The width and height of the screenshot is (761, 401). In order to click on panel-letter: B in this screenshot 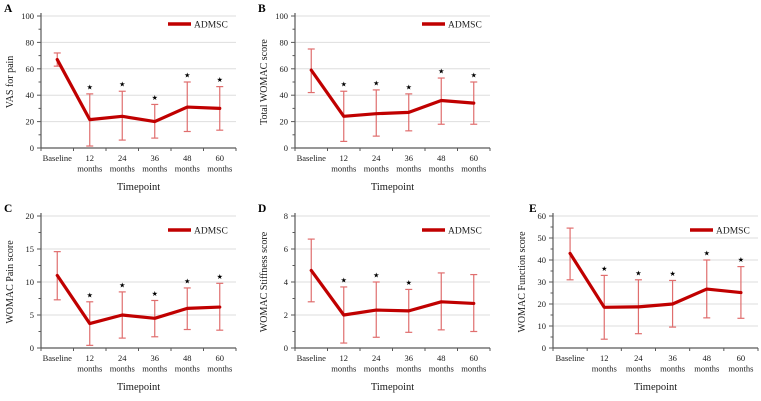, I will do `click(262, 9)`.